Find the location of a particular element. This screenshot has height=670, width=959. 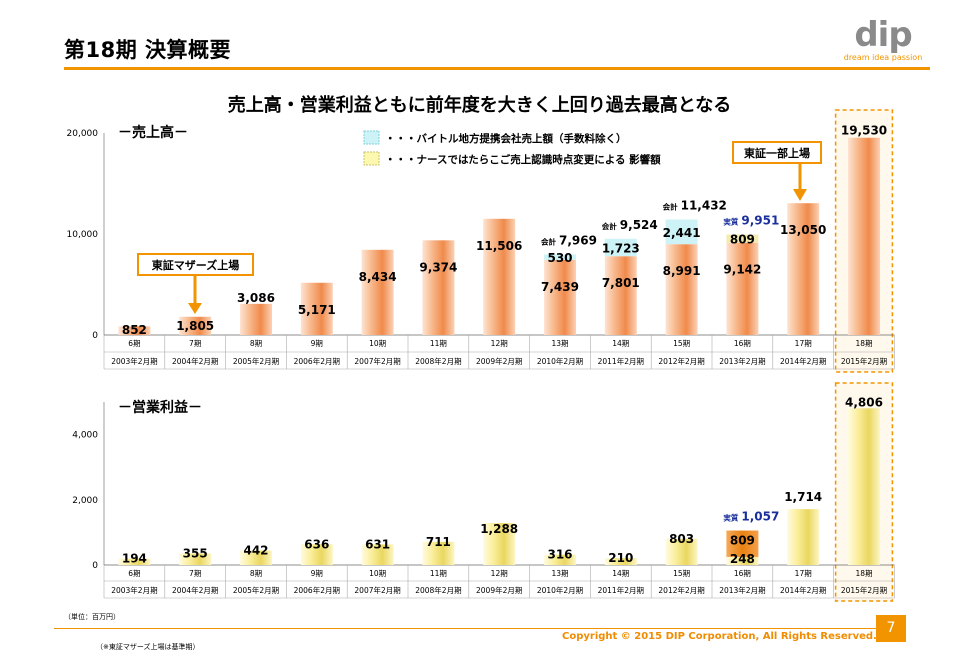

period-label: 12期 is located at coordinates (499, 573).